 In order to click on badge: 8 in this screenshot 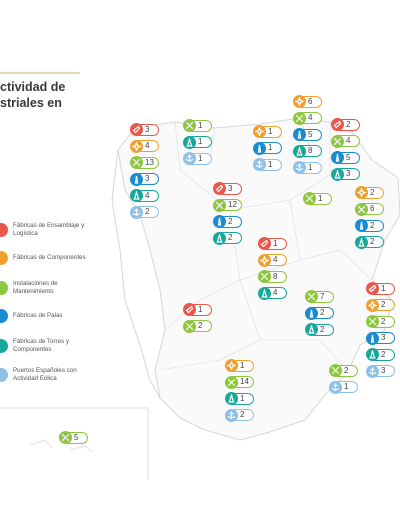, I will do `click(272, 276)`.